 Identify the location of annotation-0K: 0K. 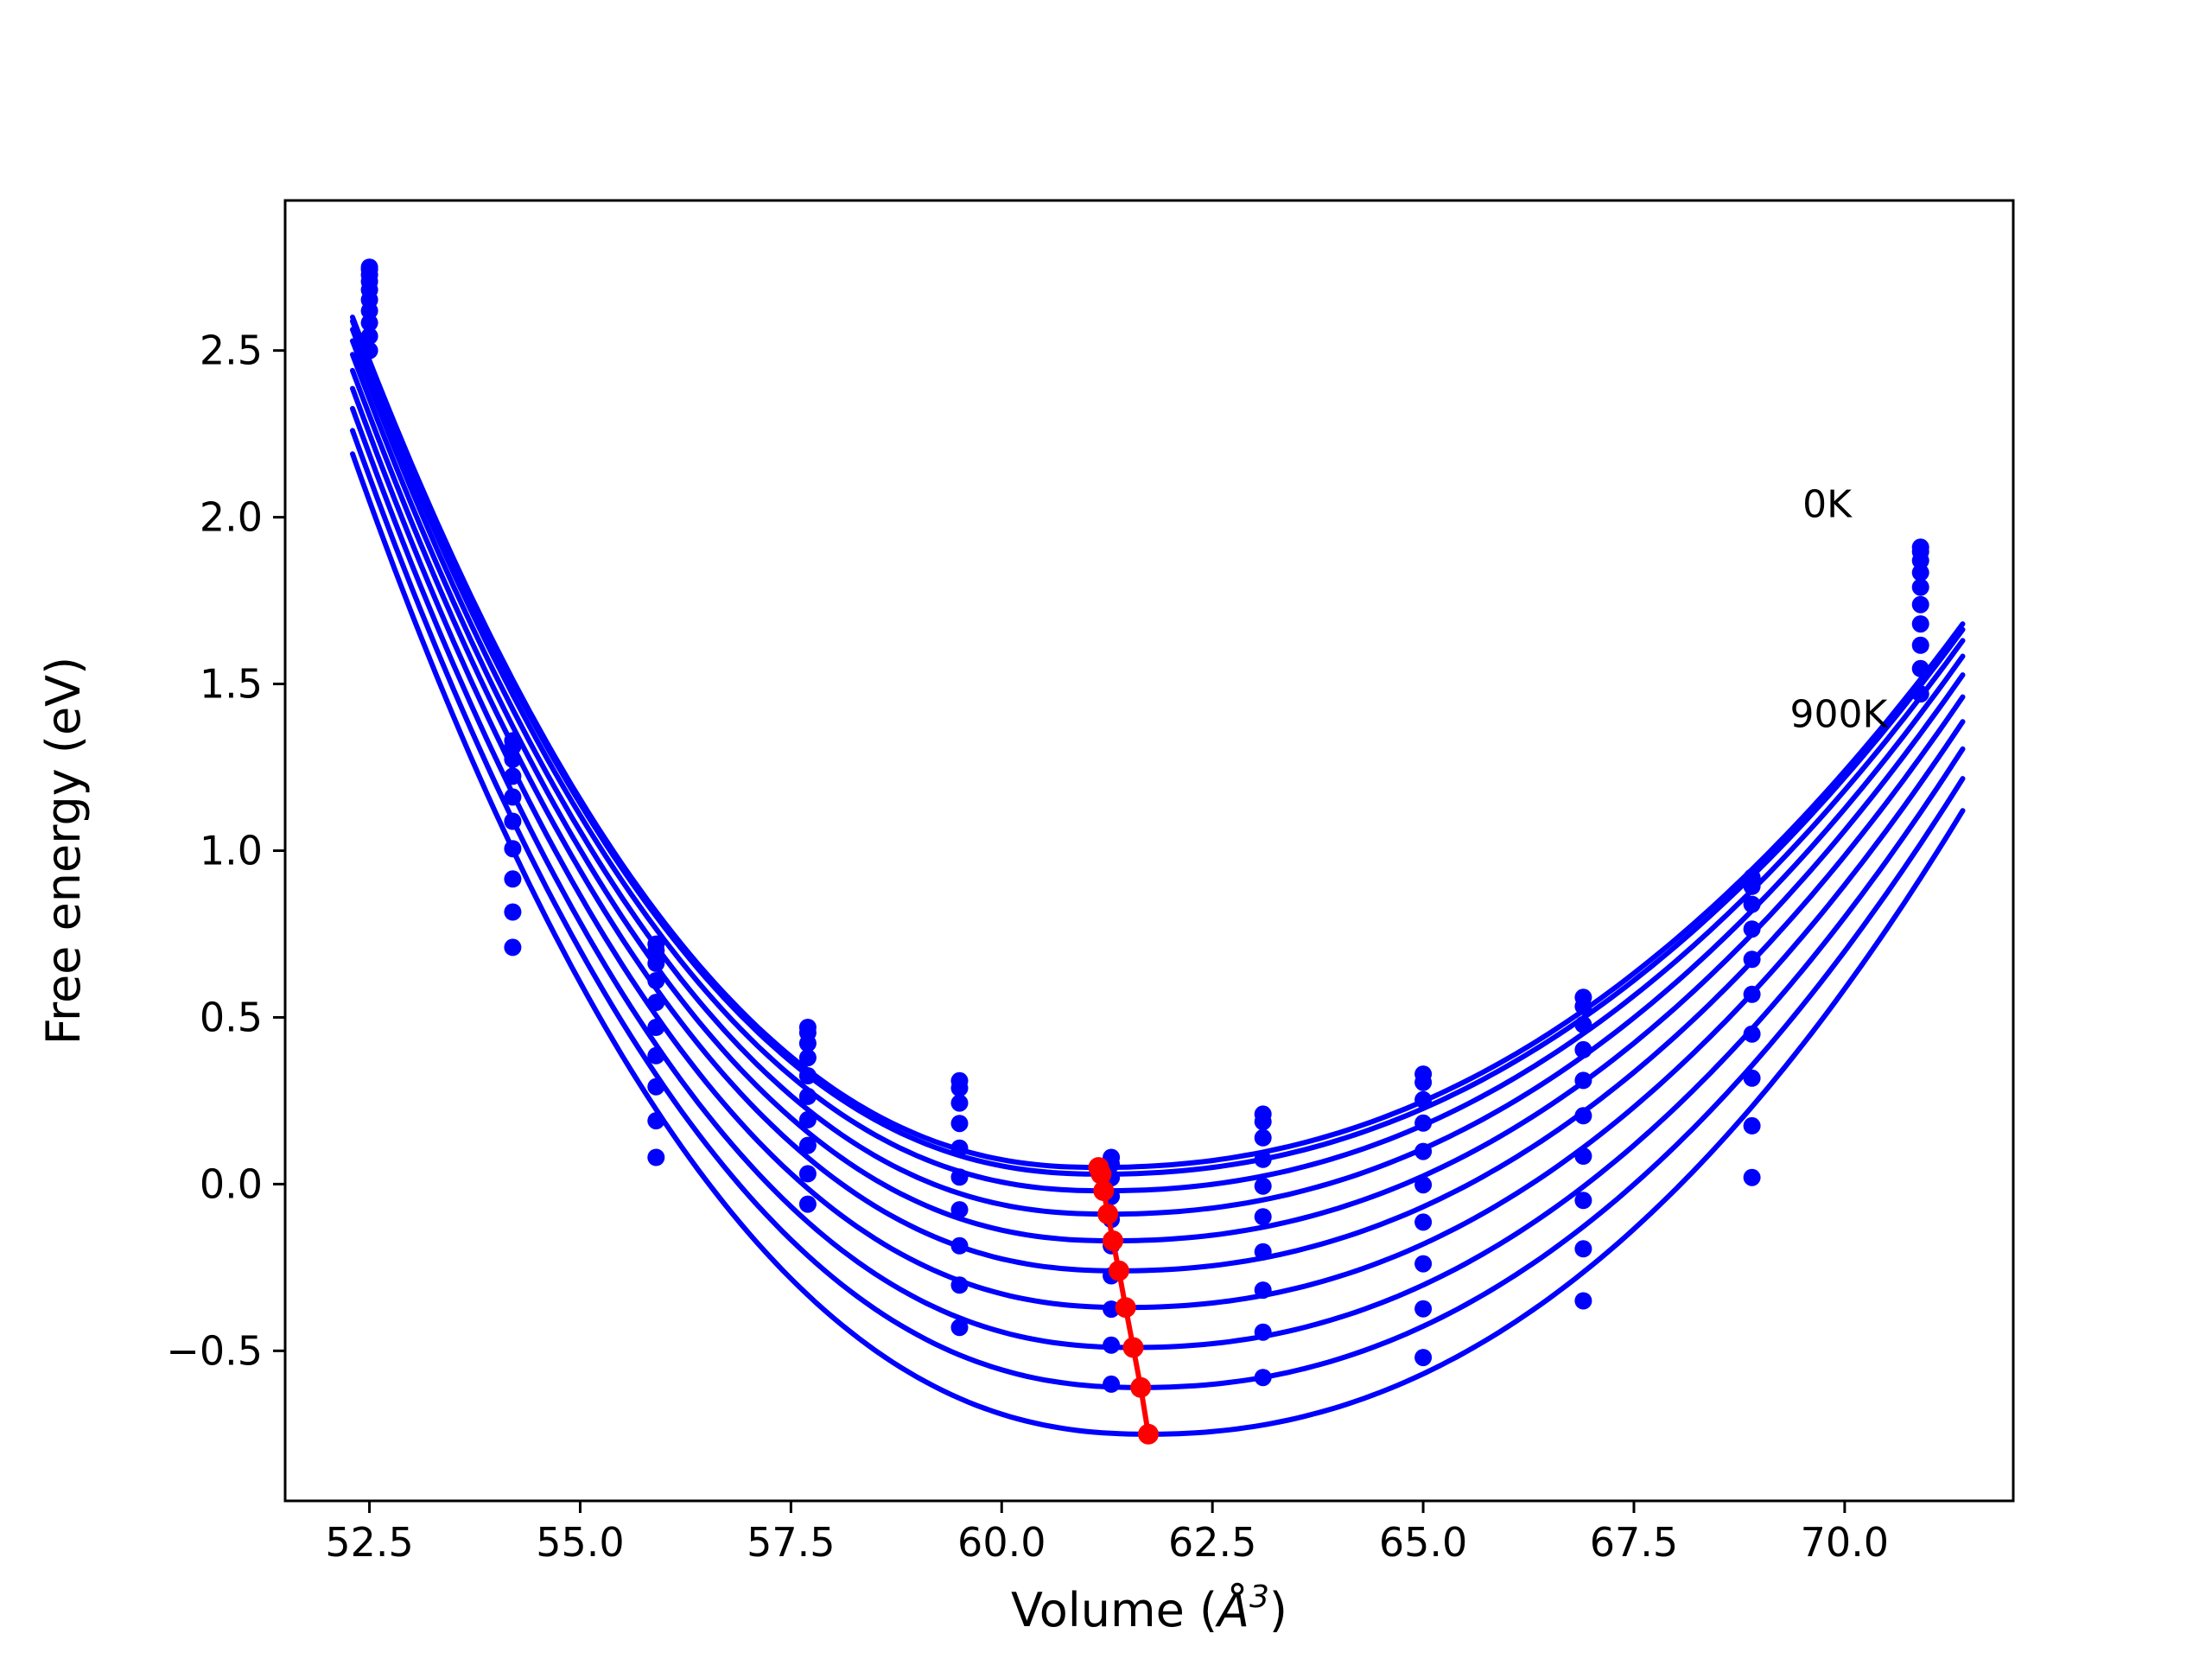
(1827, 505).